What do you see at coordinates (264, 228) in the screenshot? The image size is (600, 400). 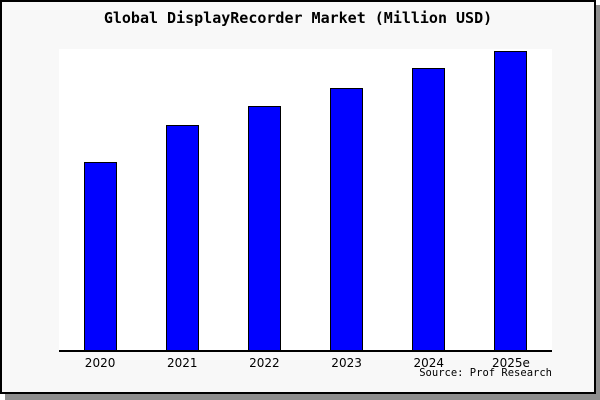 I see `bar-2022` at bounding box center [264, 228].